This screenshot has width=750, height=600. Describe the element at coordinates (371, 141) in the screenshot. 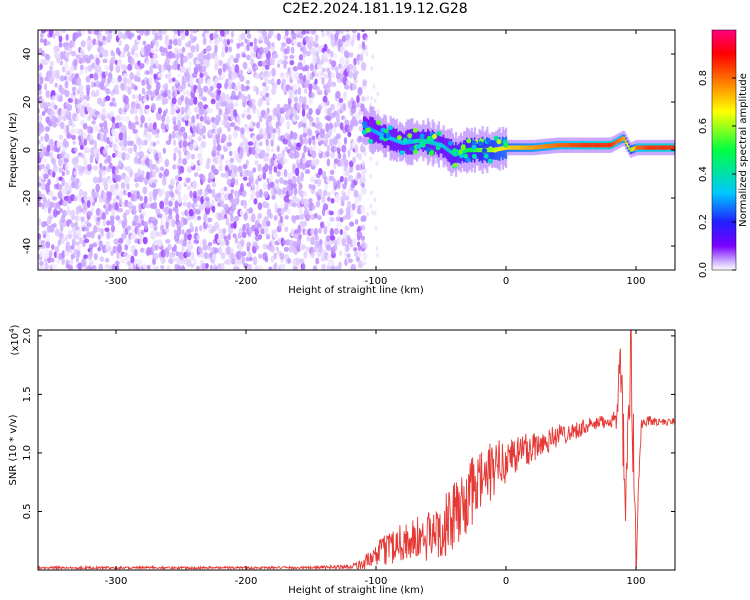

I see `signal-blob` at that location.